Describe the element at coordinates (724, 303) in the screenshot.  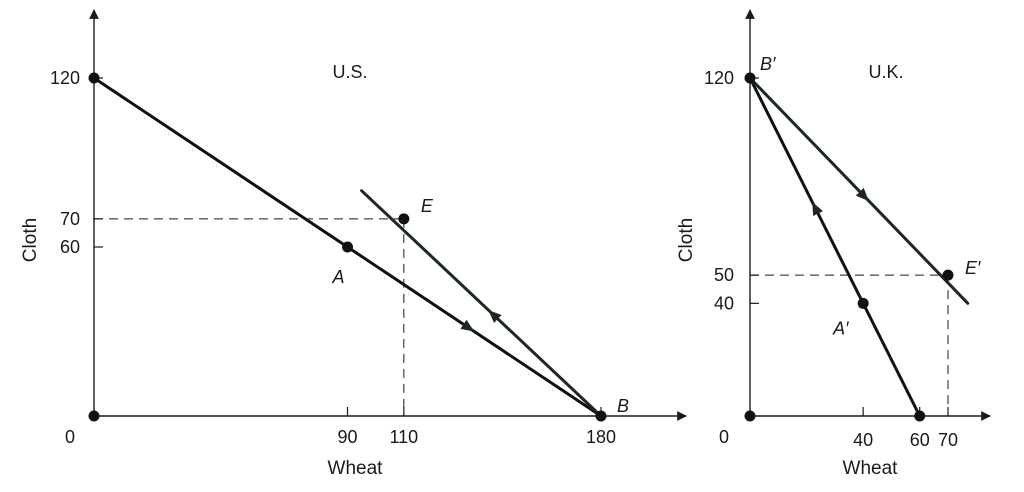
I see `uk-y-tick-label-40: 40` at that location.